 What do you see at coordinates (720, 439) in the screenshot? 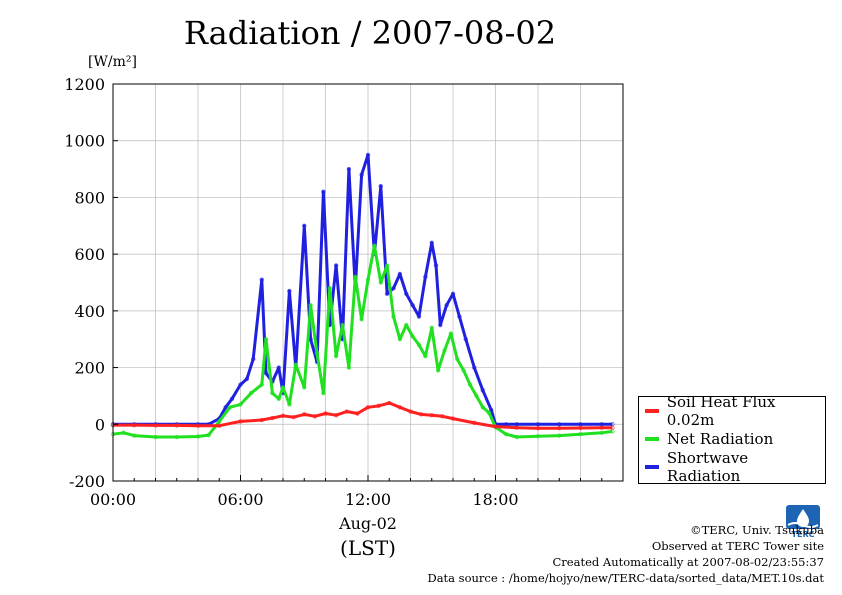
I see `legend-label-net: Net Radiation` at bounding box center [720, 439].